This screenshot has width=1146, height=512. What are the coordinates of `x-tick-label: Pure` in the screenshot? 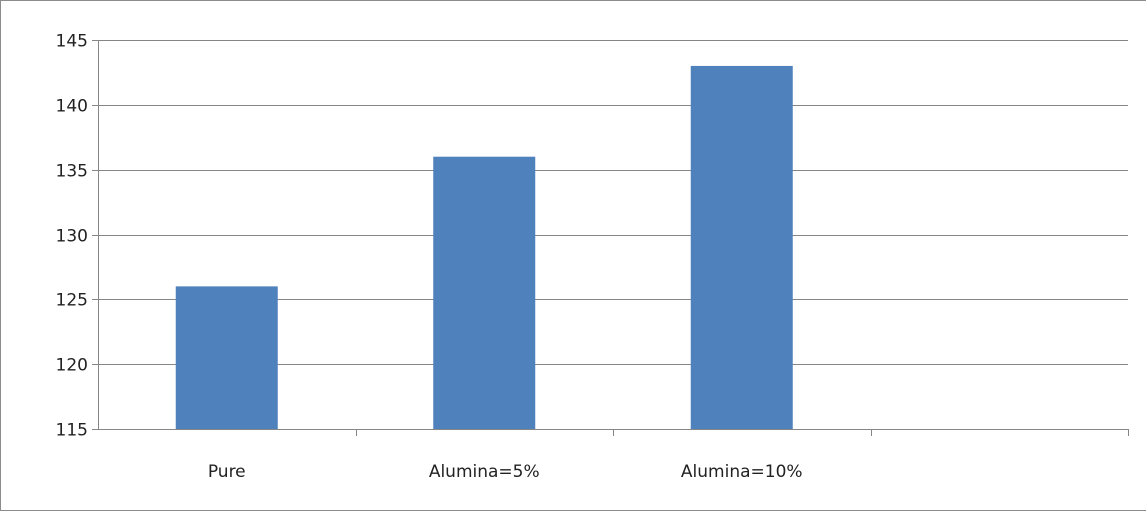 It's located at (227, 472).